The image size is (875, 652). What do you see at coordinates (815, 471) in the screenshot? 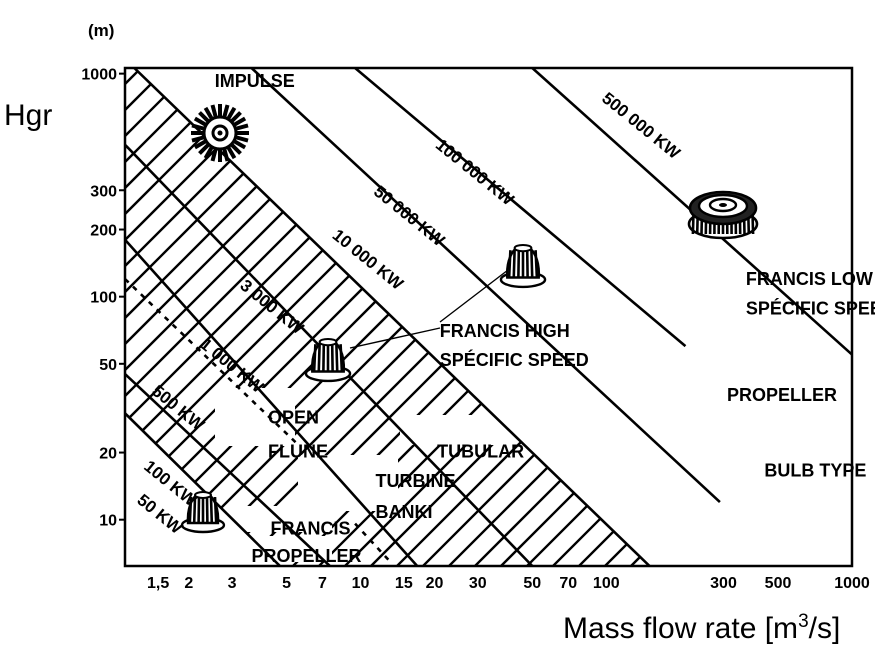
I see `region-label-bulb-type: BULB TYPE` at bounding box center [815, 471].